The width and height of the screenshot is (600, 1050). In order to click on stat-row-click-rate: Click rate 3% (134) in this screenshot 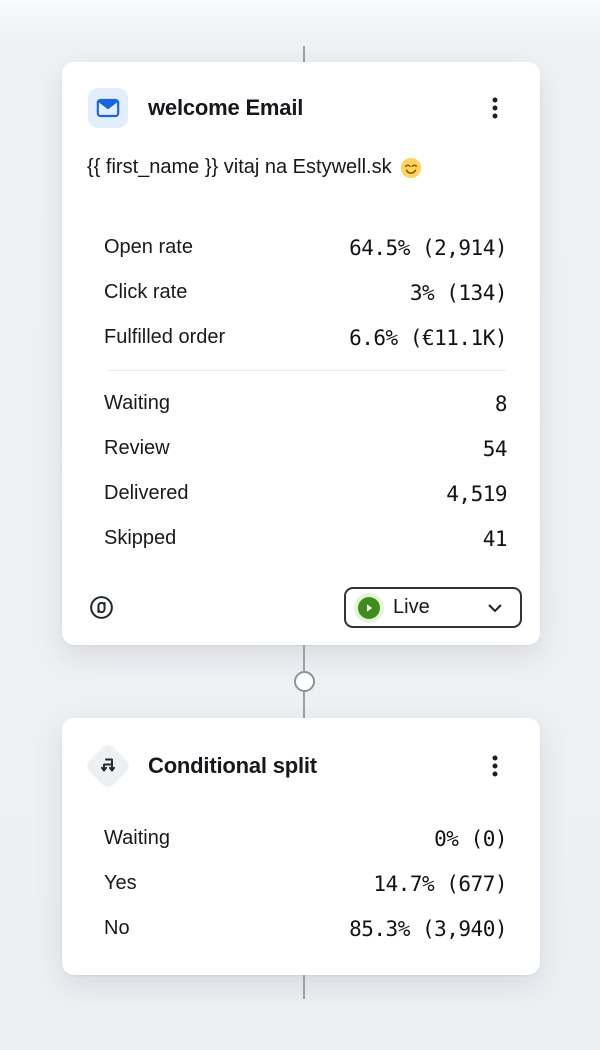, I will do `click(301, 292)`.